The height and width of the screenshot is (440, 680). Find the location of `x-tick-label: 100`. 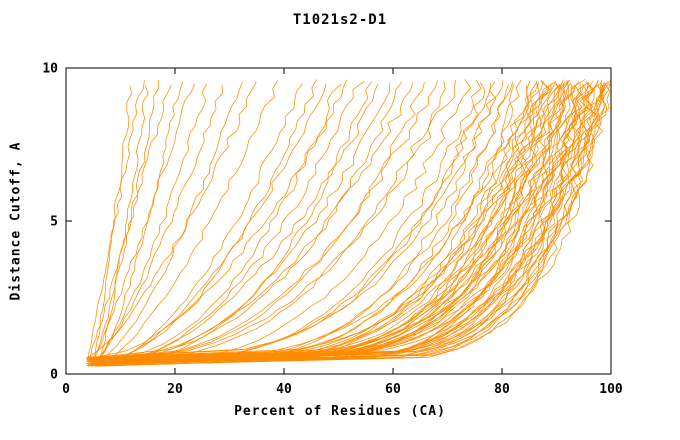

x-tick-label: 100 is located at coordinates (611, 389).